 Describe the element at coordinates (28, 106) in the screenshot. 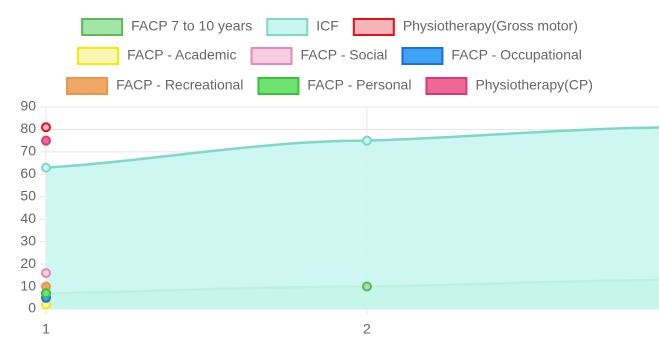

I see `y-tick-label: 90` at that location.